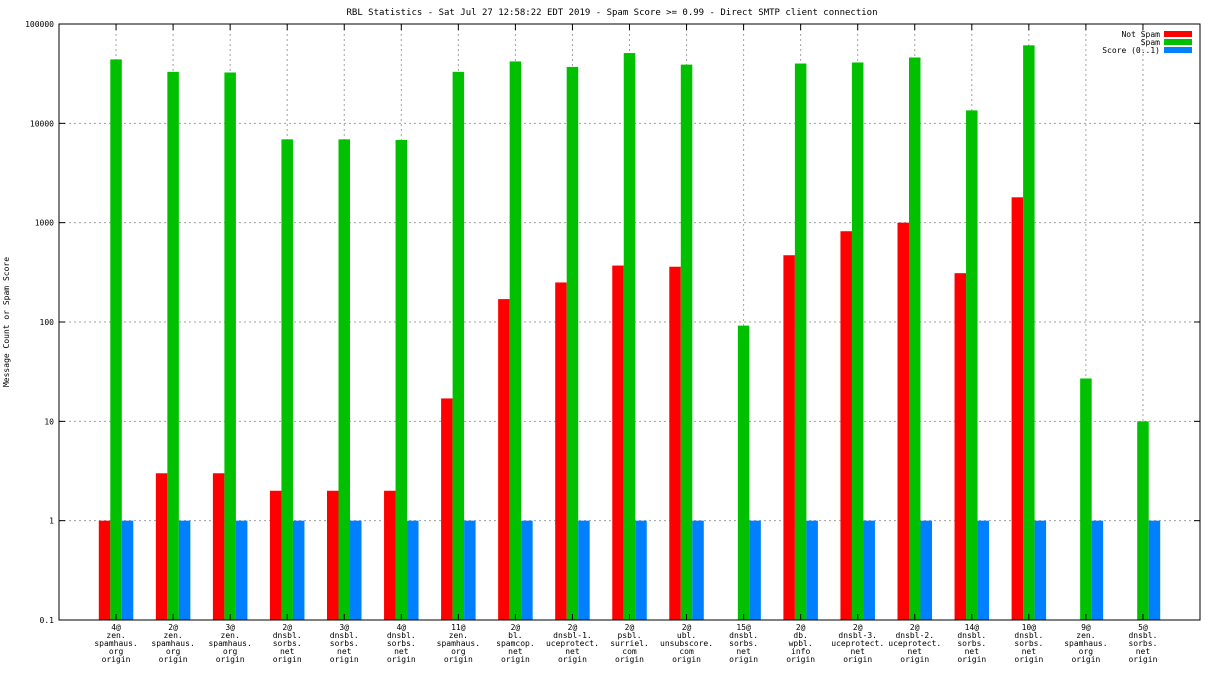 Image resolution: width=1216 pixels, height=684 pixels. I want to click on x-tick-label: 10@, so click(1029, 627).